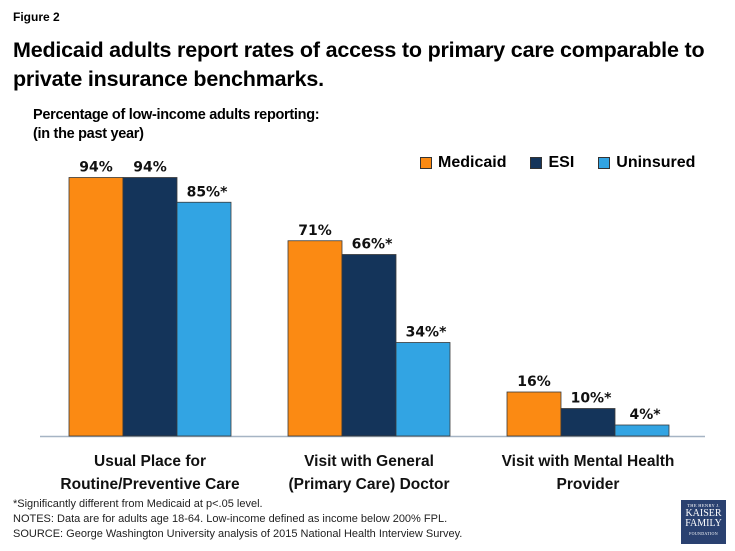  Describe the element at coordinates (703, 513) in the screenshot. I see `logo-line-2: KAISER` at that location.